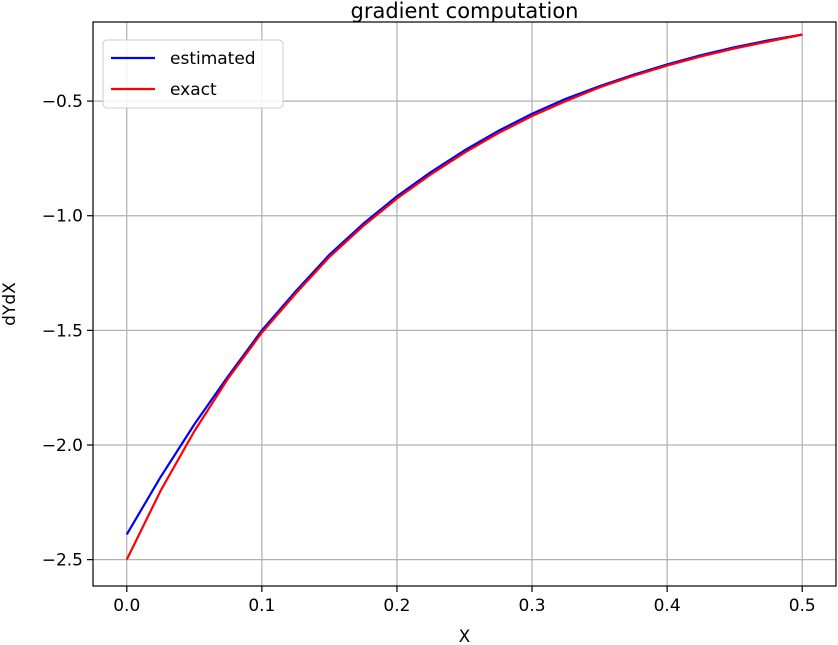  What do you see at coordinates (62, 561) in the screenshot?
I see `y-tick-label: −2.5` at bounding box center [62, 561].